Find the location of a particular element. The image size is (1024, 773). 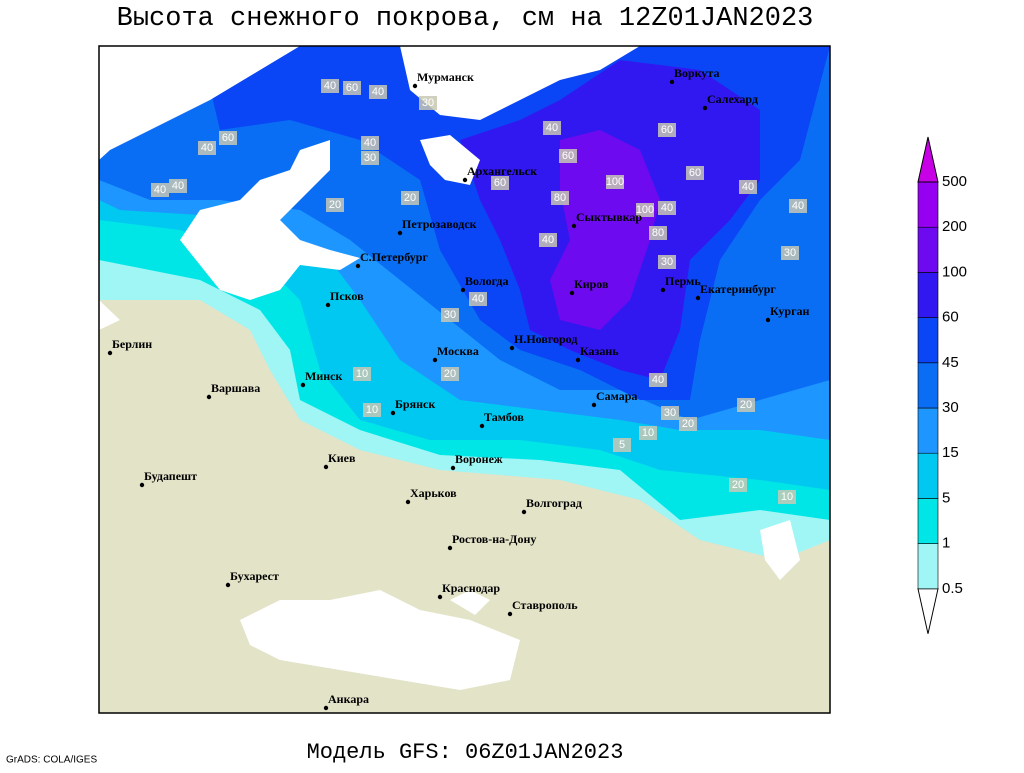

city-label: Казань is located at coordinates (599, 351).